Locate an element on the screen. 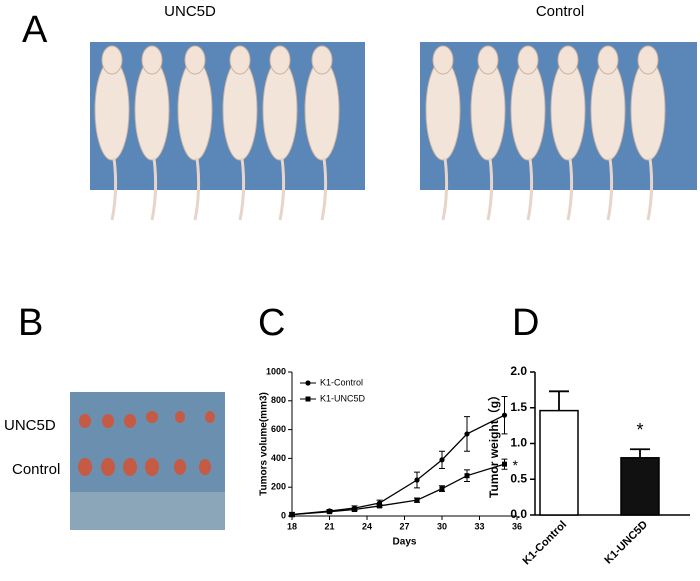 Image resolution: width=700 pixels, height=581 pixels. x-tick-label: 33 is located at coordinates (479, 526).